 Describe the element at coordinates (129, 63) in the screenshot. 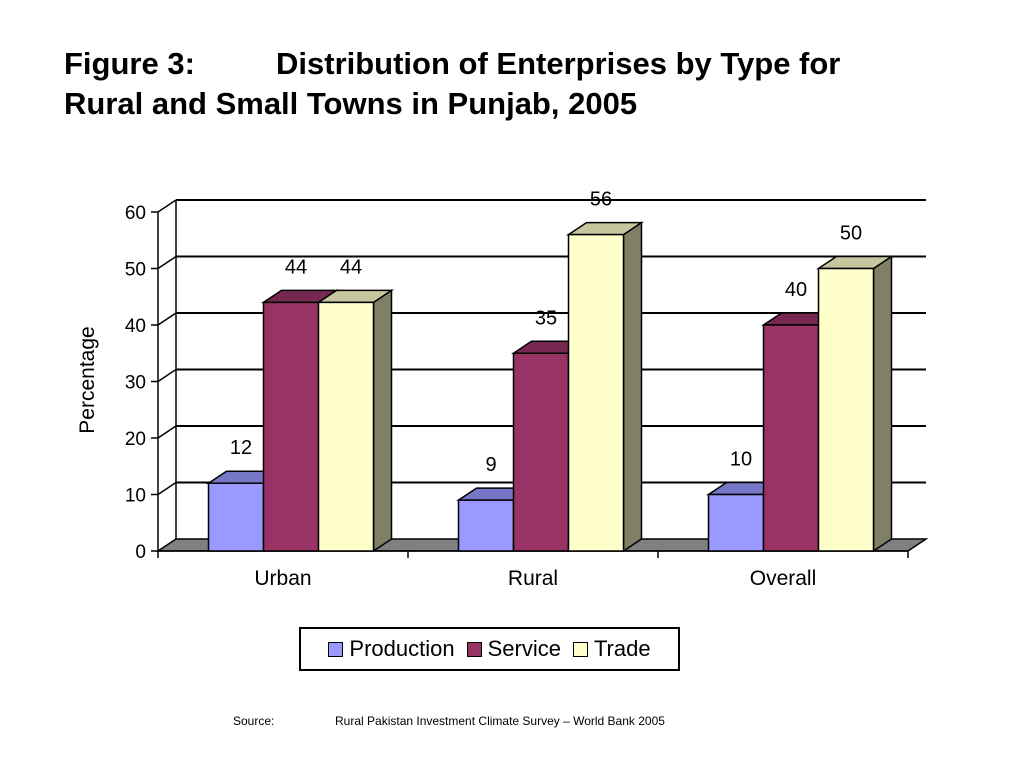

I see `figure-number: Figure 3:` at that location.